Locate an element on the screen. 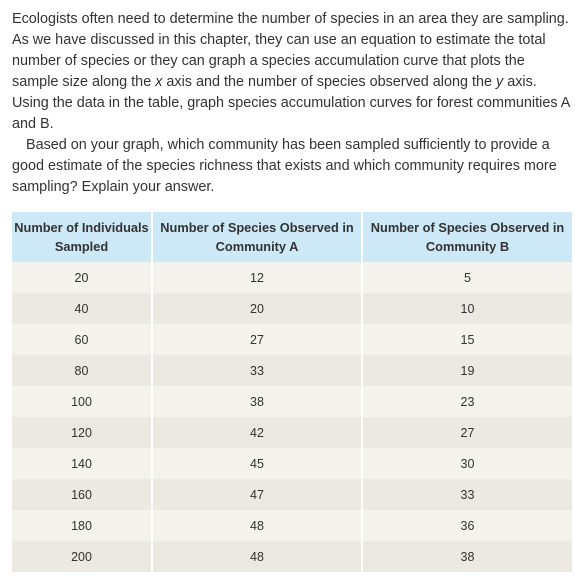 This screenshot has height=582, width=575. cell-community-b: 38 is located at coordinates (467, 556).